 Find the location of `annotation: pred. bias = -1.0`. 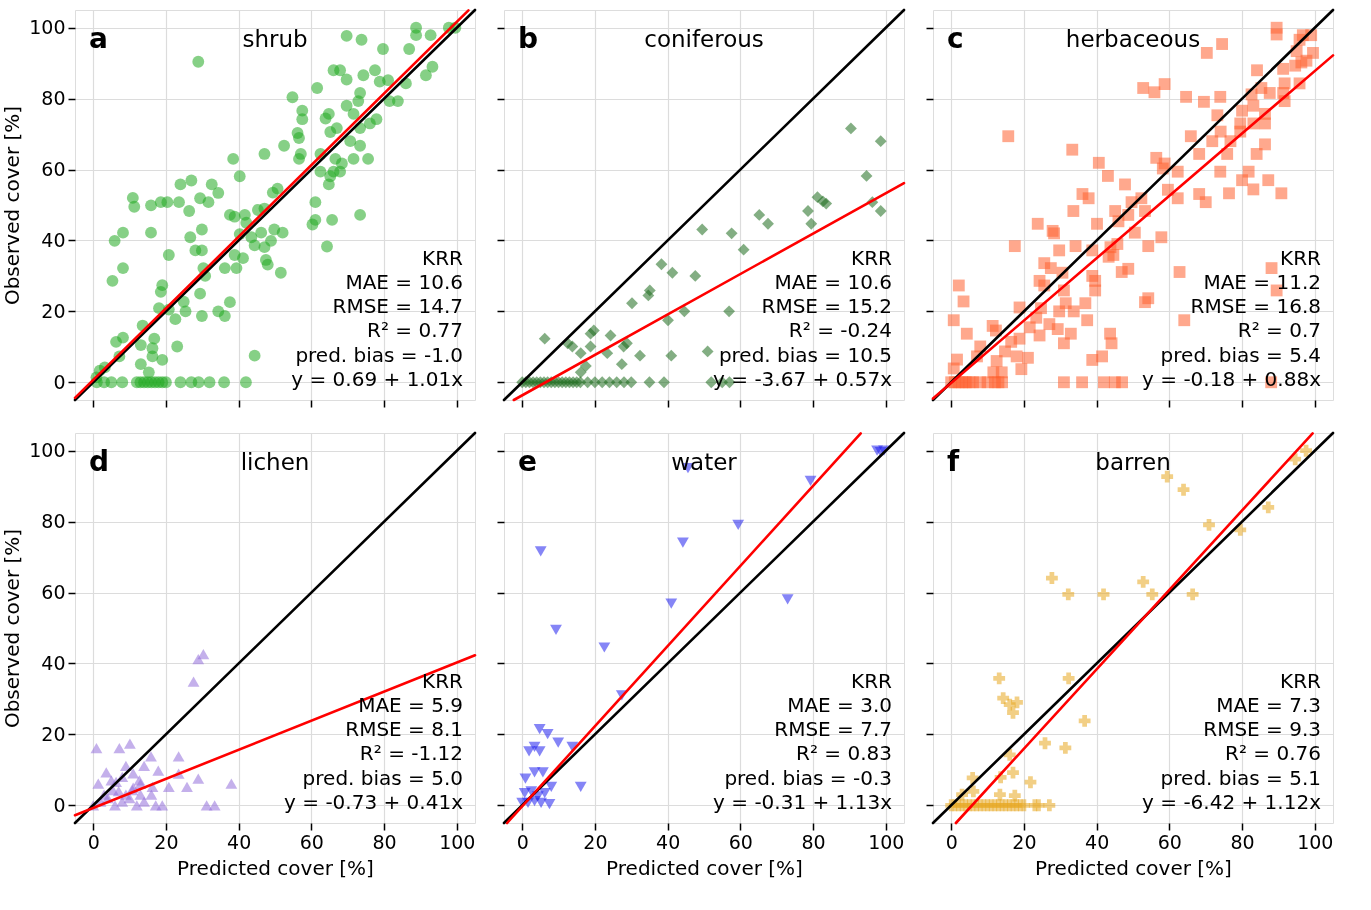

annotation: pred. bias = -1.0 is located at coordinates (379, 354).